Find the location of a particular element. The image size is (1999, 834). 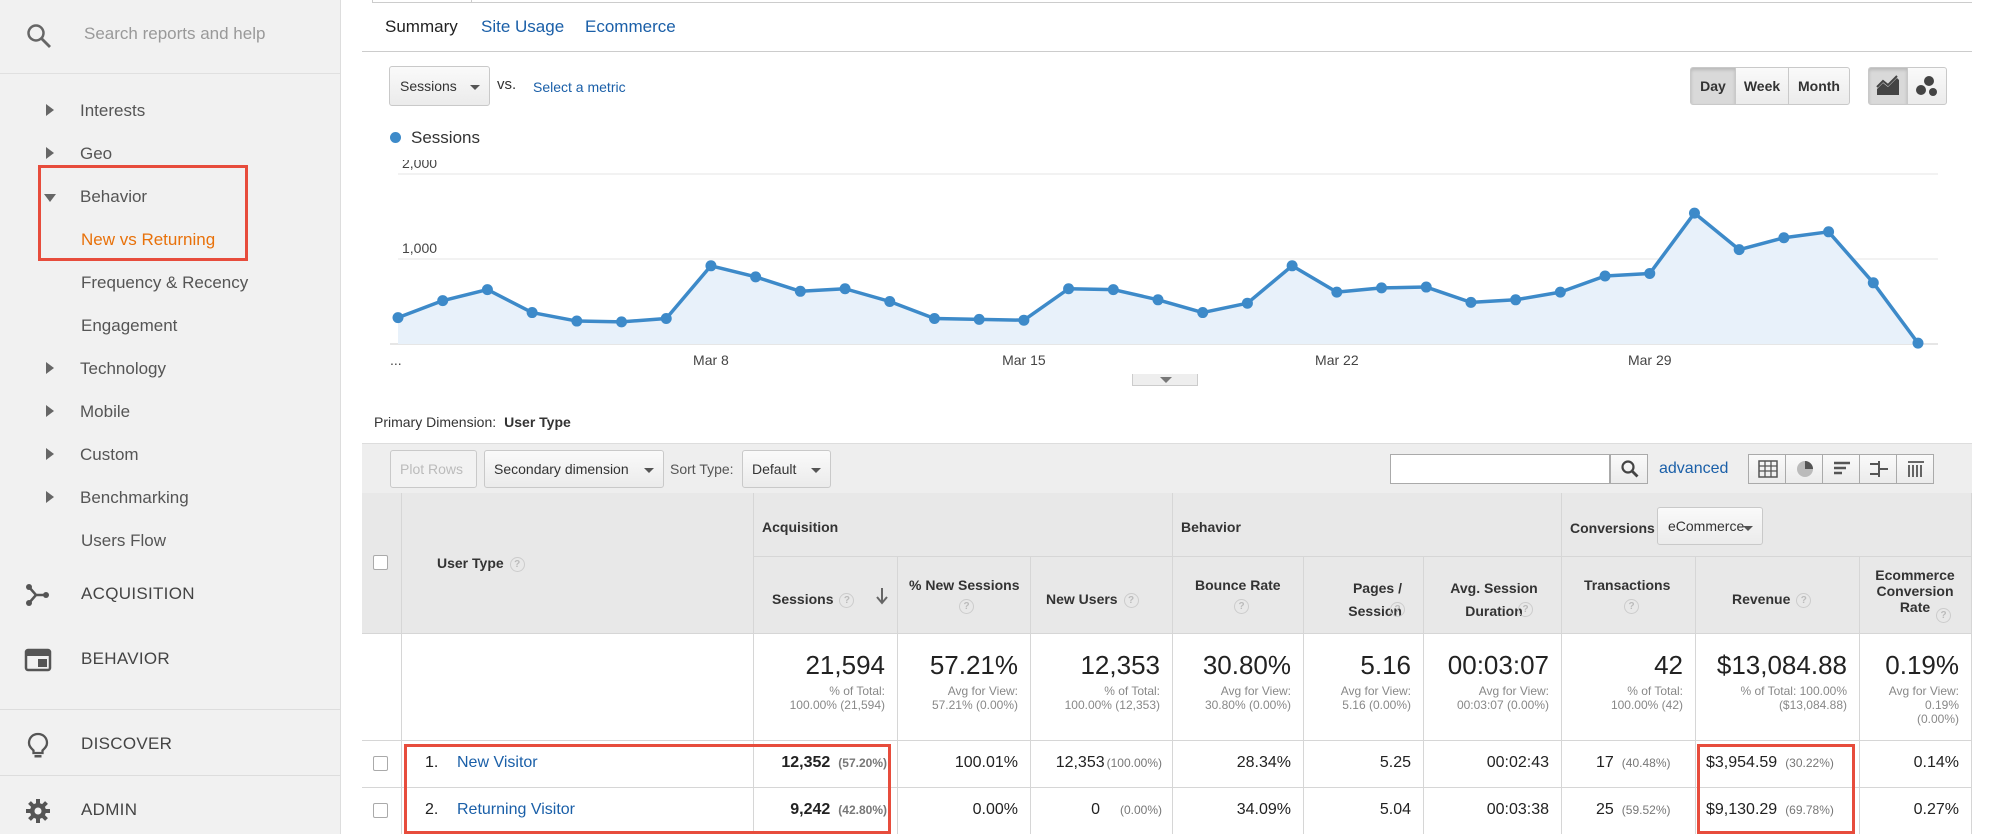

sidebar-item-interests: Interests is located at coordinates (170, 111).